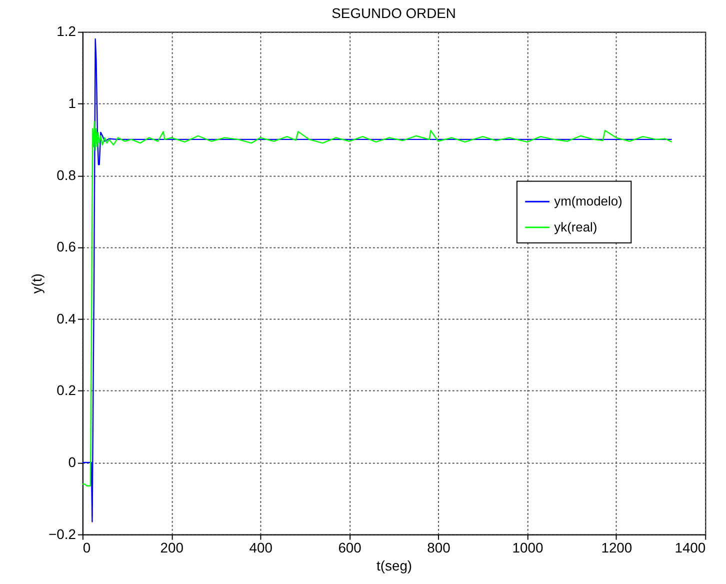 This screenshot has height=584, width=726. I want to click on legend-label: ym(modelo), so click(588, 201).